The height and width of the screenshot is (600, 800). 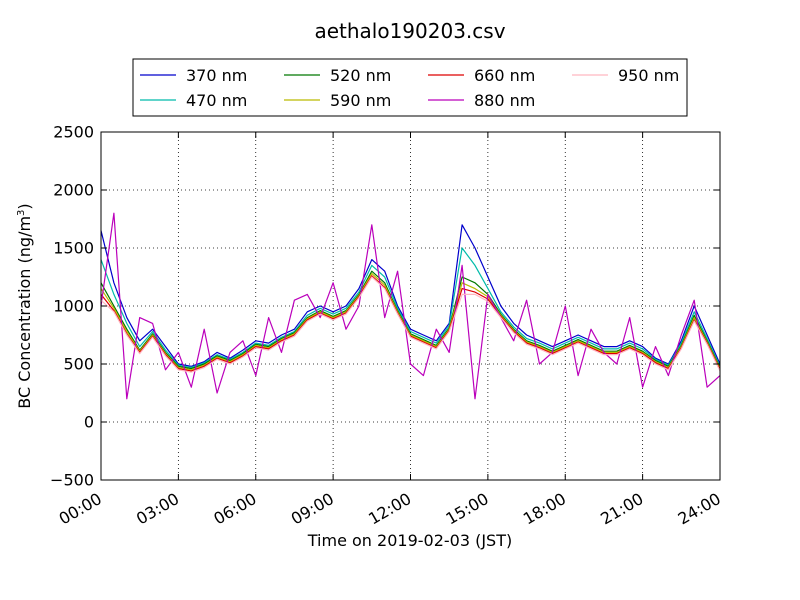 What do you see at coordinates (216, 100) in the screenshot?
I see `legend-label: 470 nm` at bounding box center [216, 100].